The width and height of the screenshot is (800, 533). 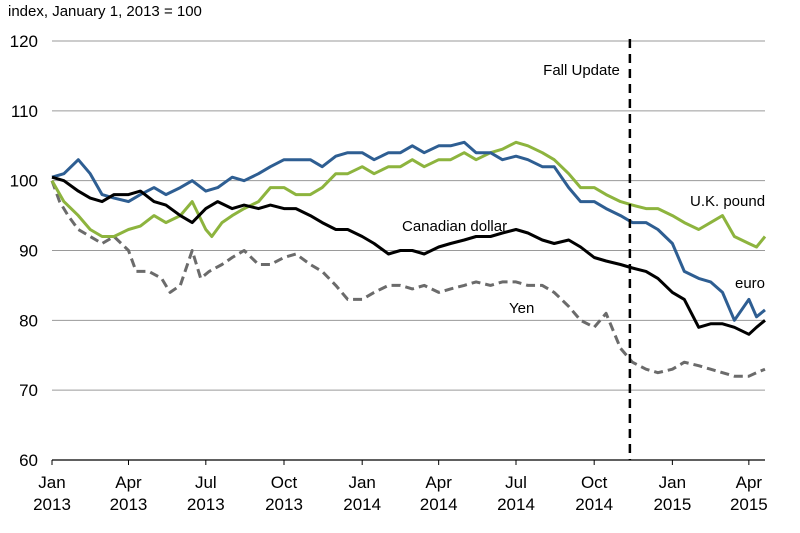 I want to click on series-label-euro: euro, so click(x=750, y=283).